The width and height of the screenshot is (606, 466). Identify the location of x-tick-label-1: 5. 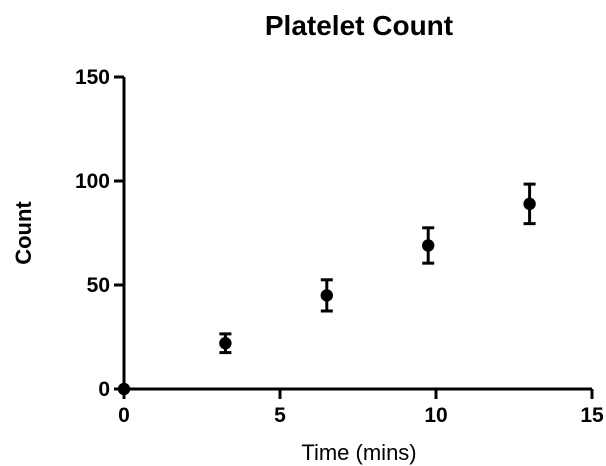
(280, 415).